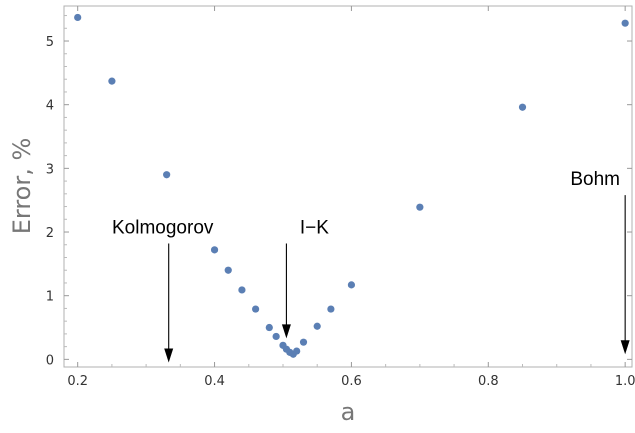  I want to click on x-axis-title: a, so click(348, 412).